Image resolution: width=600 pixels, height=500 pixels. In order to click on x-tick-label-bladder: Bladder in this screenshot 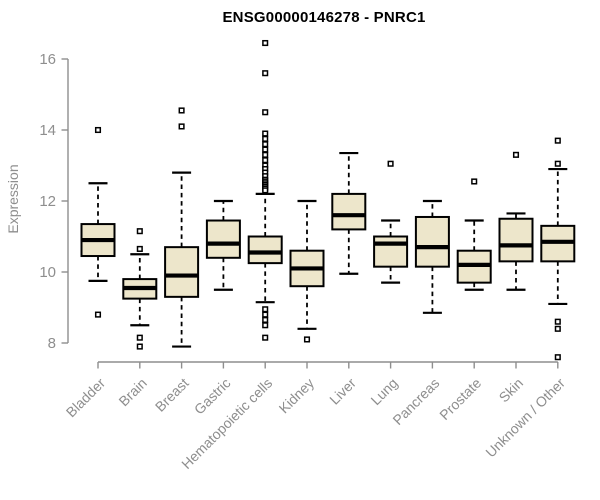, I will do `click(86, 398)`.